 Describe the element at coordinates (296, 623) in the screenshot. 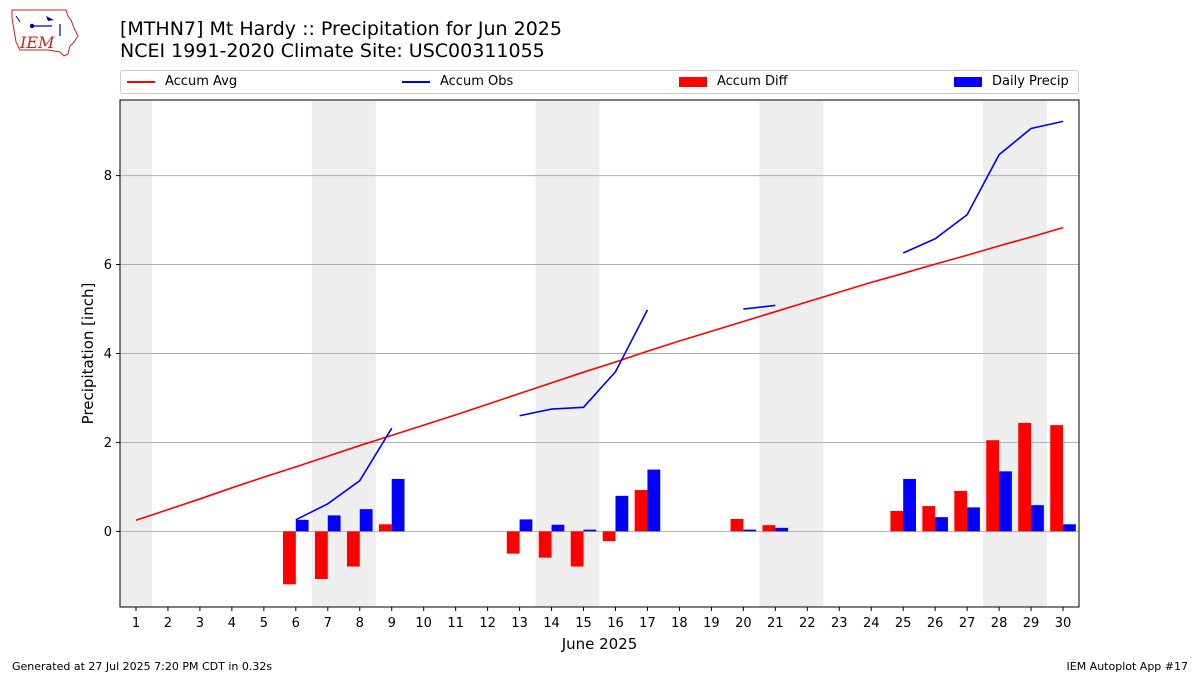

I see `x-tick-label: 6` at that location.